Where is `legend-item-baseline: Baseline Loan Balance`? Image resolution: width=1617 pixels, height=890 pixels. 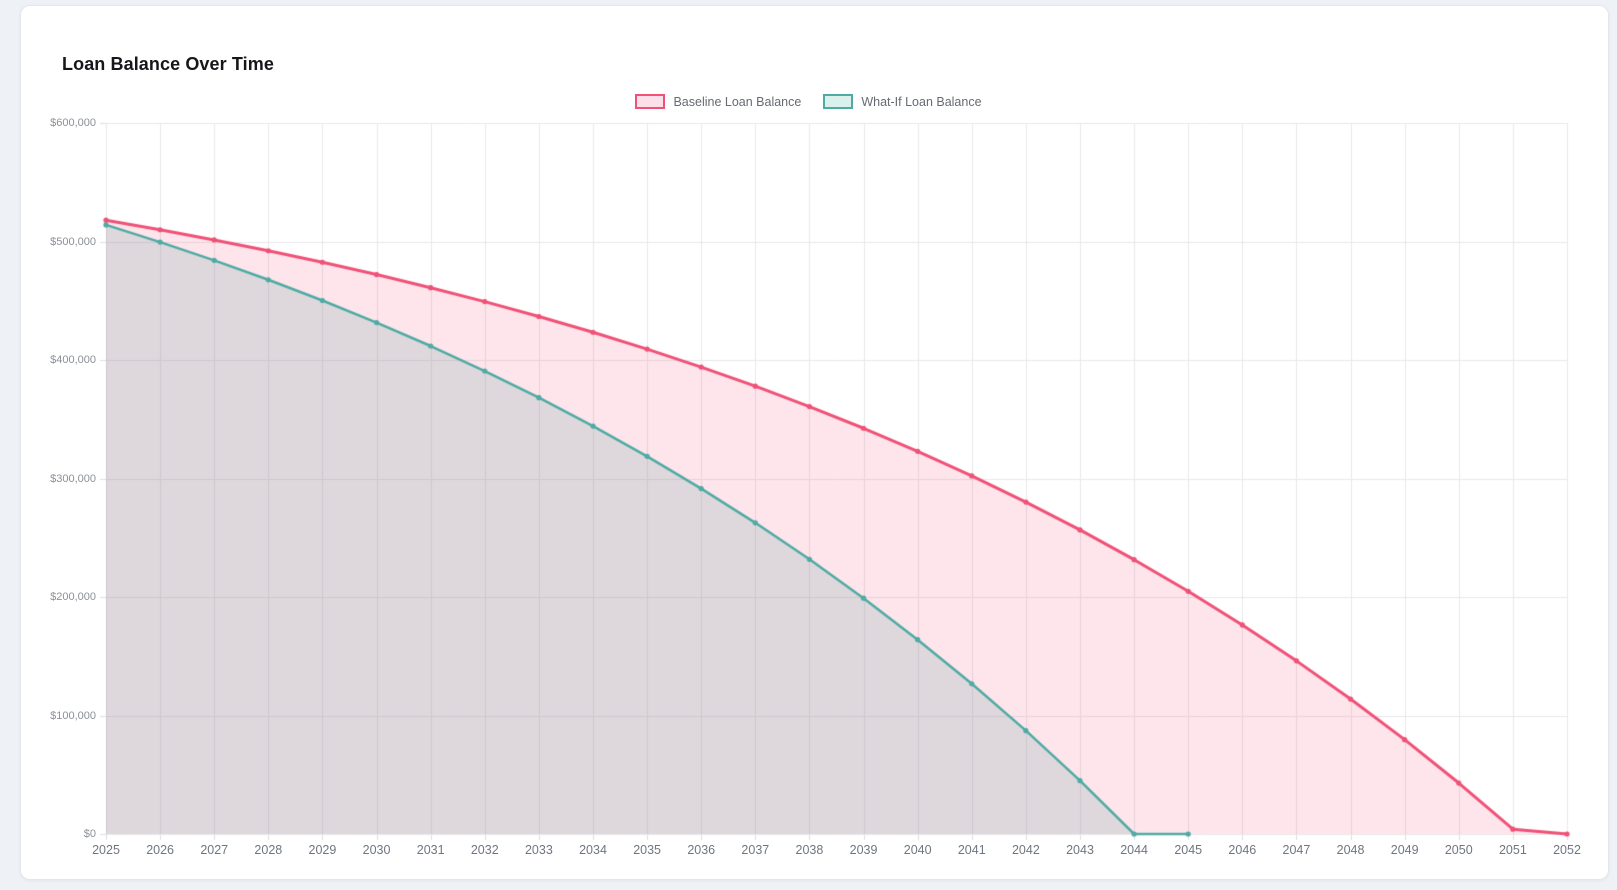
legend-item-baseline: Baseline Loan Balance is located at coordinates (718, 101).